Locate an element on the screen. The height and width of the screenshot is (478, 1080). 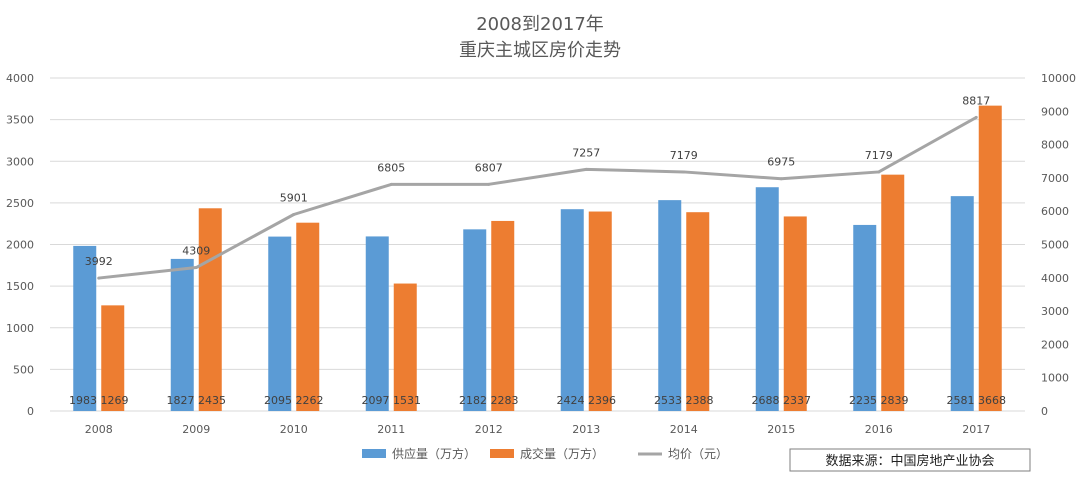
y-right-tick-label: 2000 is located at coordinates (1055, 344).